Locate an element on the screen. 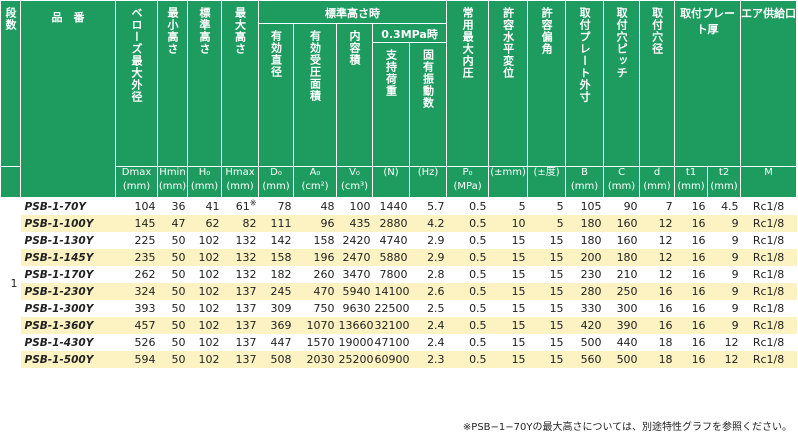 This screenshot has width=798, height=435. cell-load: 32100 is located at coordinates (391, 325).